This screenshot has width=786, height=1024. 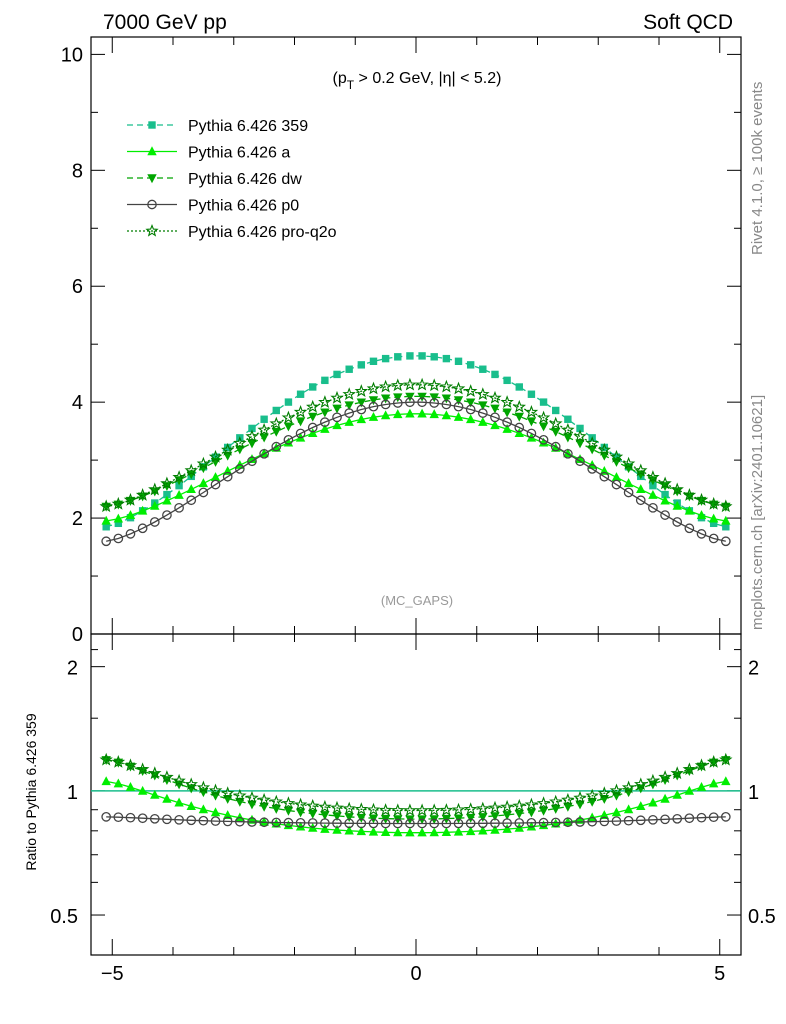 I want to click on ratio-series-pythia-6-426-pro-q2o, so click(x=416, y=784).